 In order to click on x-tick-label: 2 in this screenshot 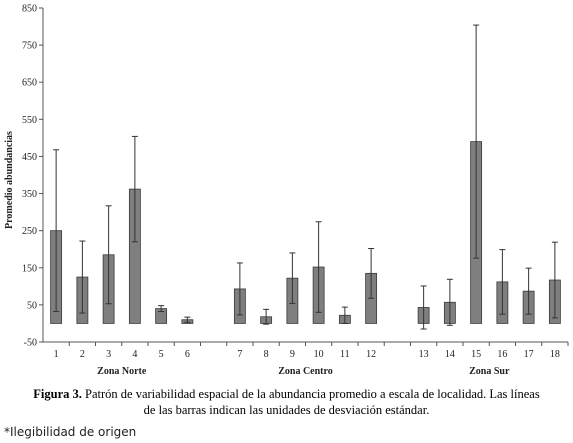, I will do `click(82, 354)`.